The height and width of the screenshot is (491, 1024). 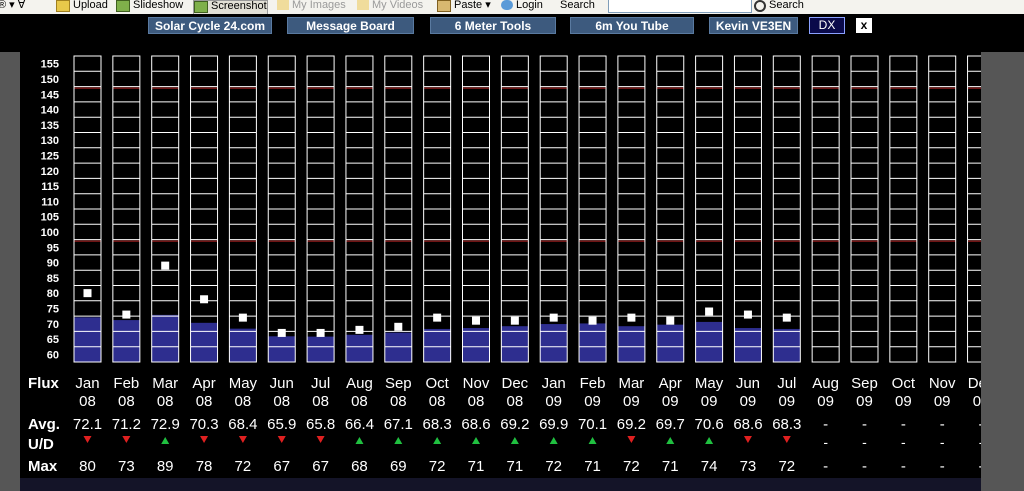 I want to click on screenshot-button: Screenshot, so click(x=230, y=7).